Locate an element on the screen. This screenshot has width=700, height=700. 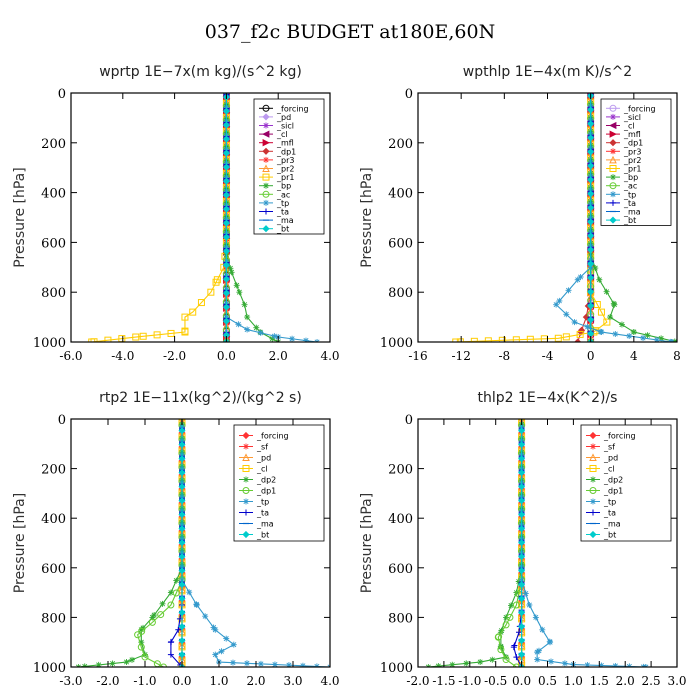
legend-label: _tp is located at coordinates (282, 203).